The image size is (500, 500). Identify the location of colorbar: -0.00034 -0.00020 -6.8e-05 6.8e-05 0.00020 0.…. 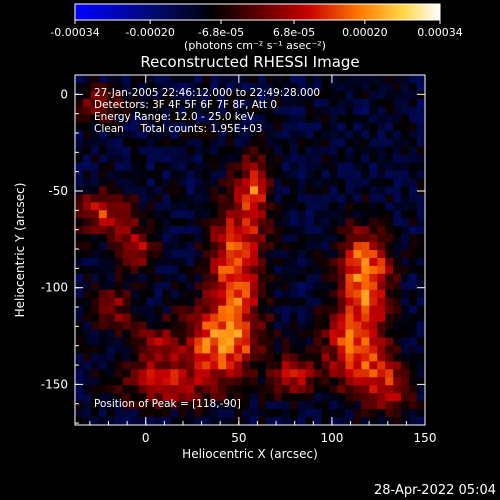
(256, 27).